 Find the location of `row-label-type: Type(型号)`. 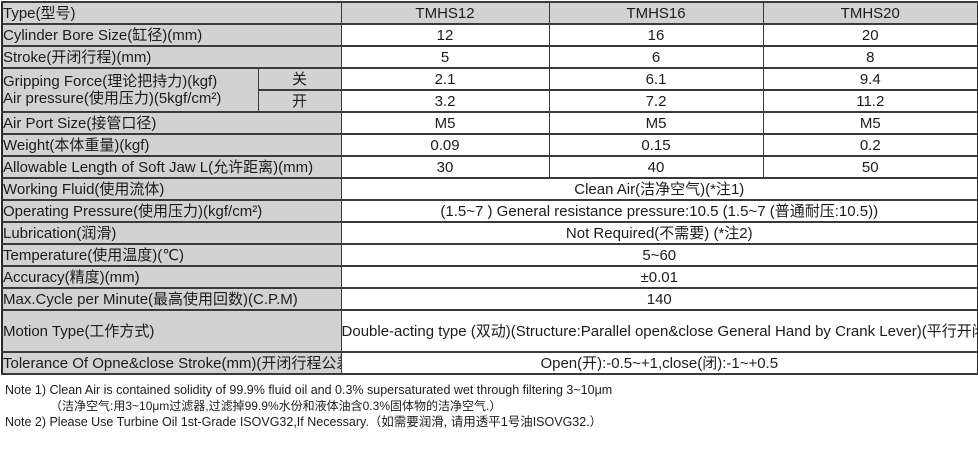

row-label-type: Type(型号) is located at coordinates (171, 13).